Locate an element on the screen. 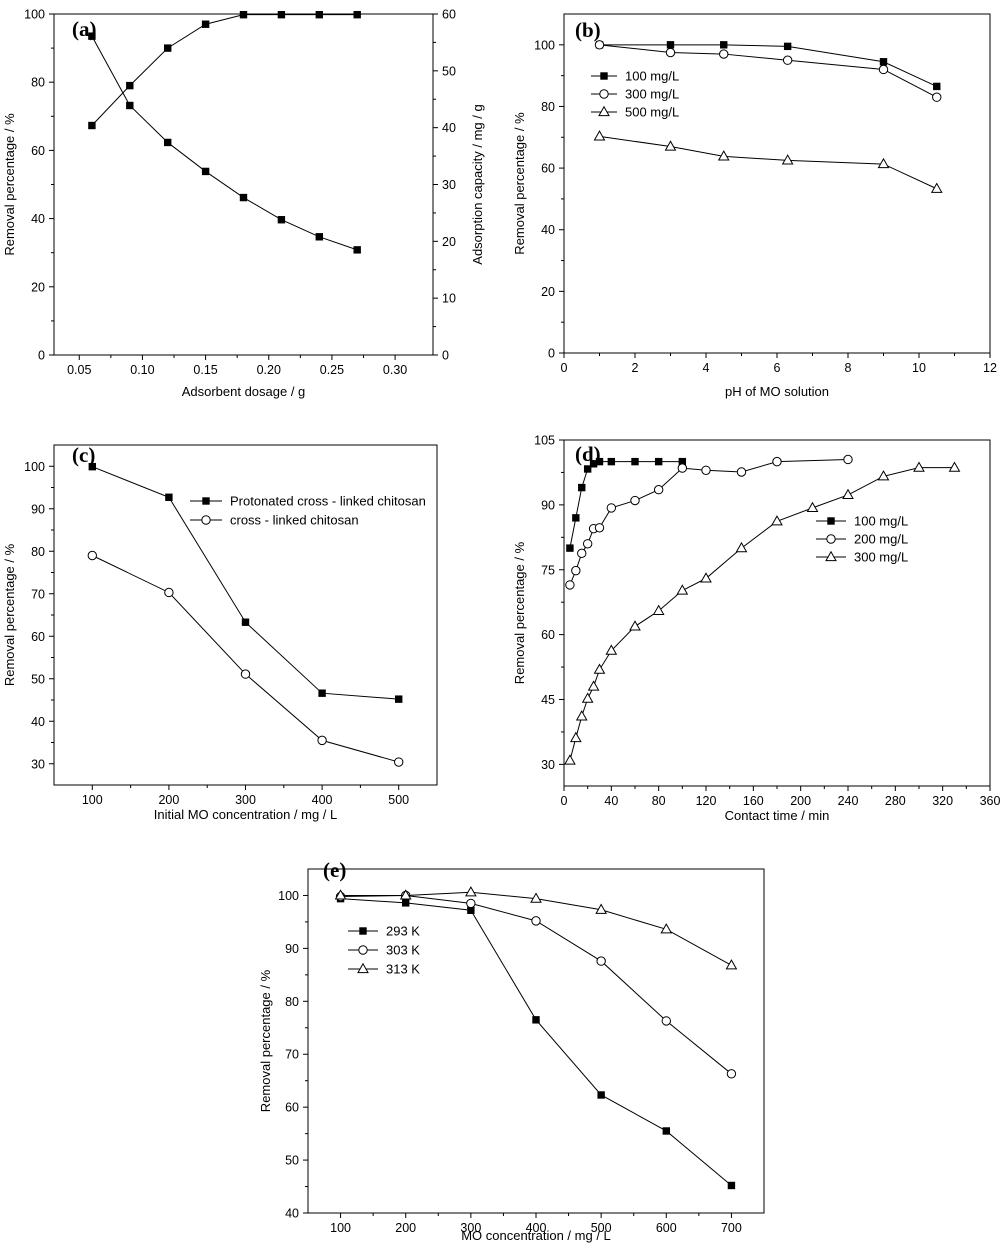 Image resolution: width=1004 pixels, height=1244 pixels. legend-label: 300 mg/L is located at coordinates (881, 557).